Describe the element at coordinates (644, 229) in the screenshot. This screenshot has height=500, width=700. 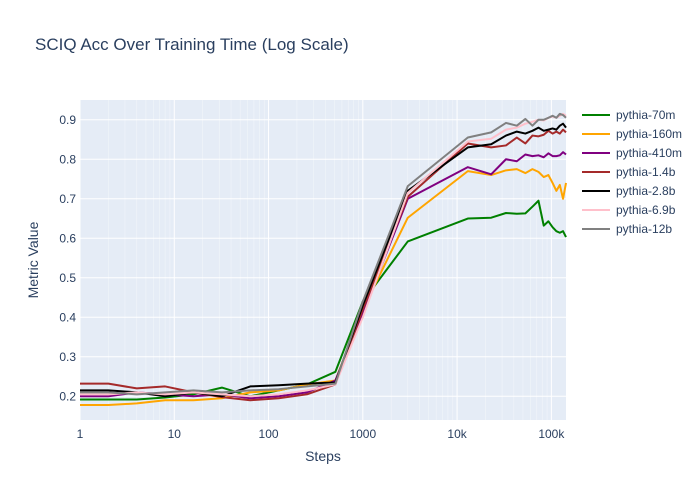
I see `legend-label: pythia-12b` at that location.